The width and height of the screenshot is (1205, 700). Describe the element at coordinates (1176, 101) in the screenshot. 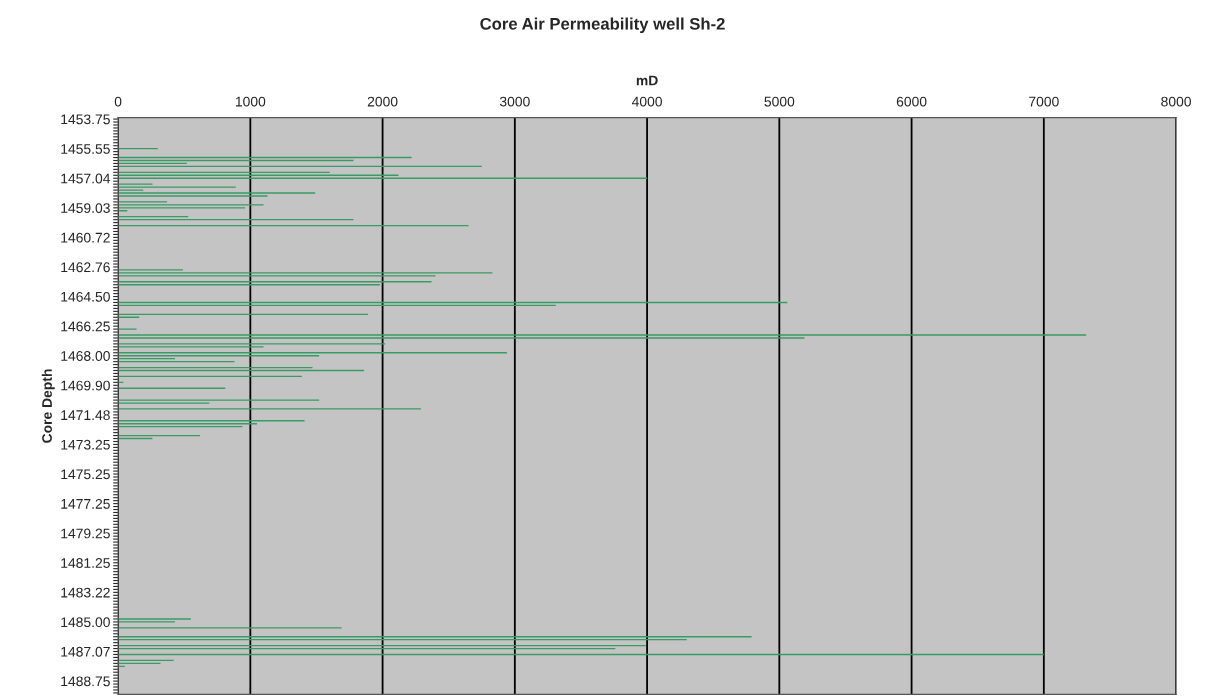

I see `x-tick-label: 8000` at that location.